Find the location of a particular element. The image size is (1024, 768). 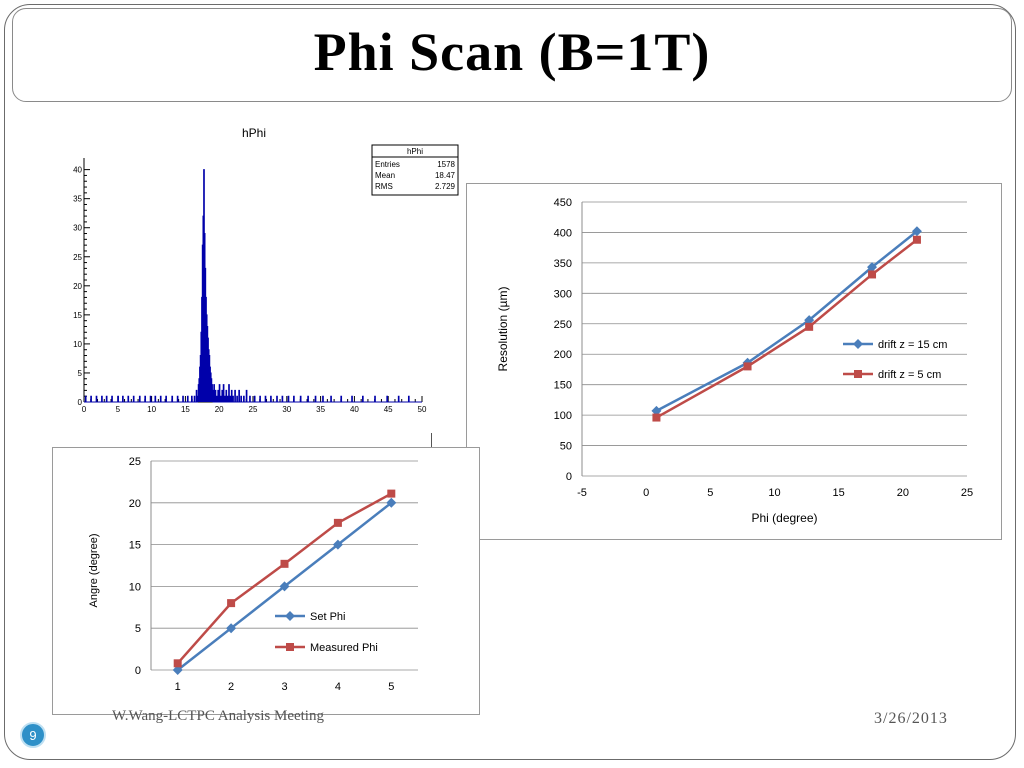

x-tick-label: 3 is located at coordinates (284, 687).